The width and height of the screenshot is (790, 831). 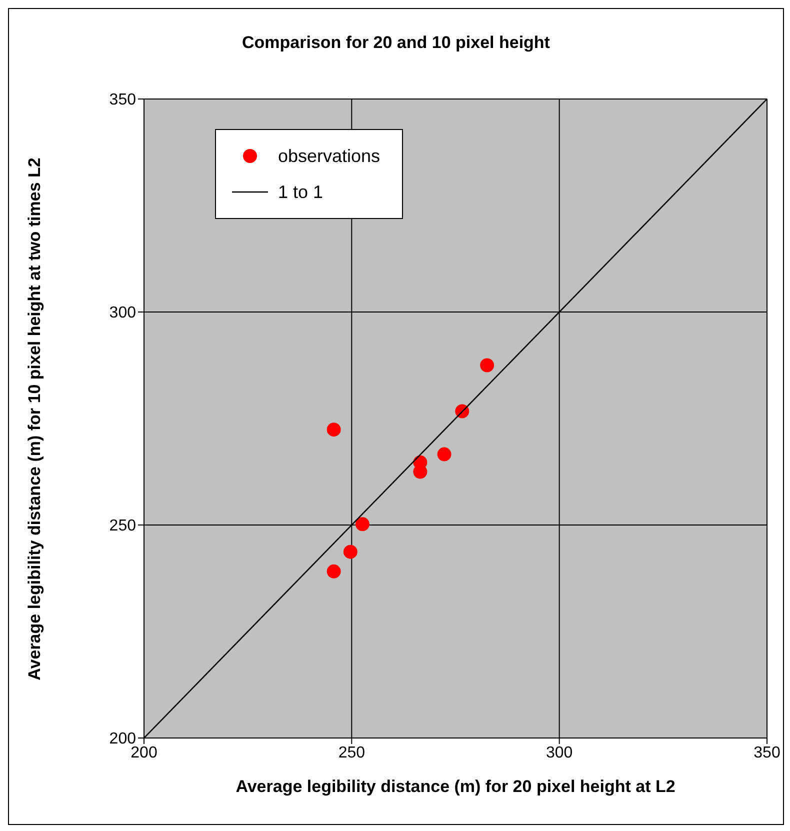 I want to click on x-tick-label: 300, so click(x=559, y=753).